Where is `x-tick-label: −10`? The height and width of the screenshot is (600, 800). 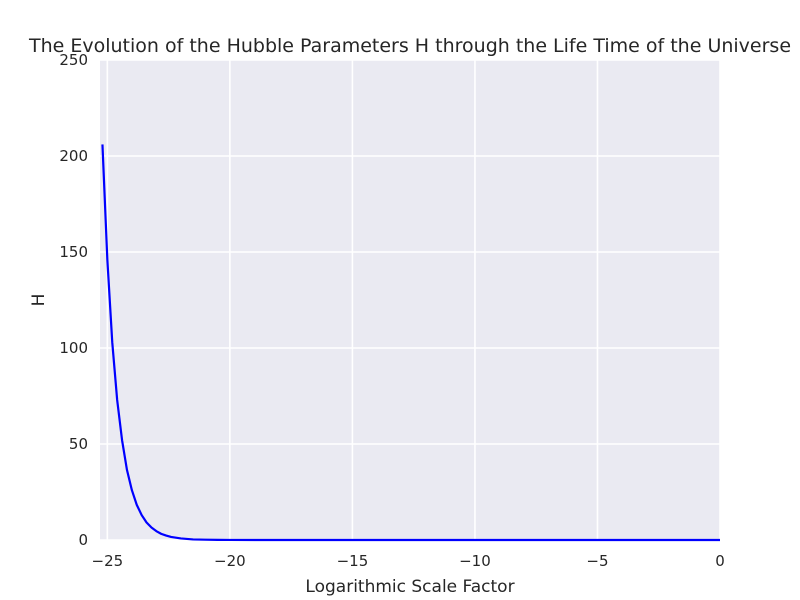
x-tick-label: −10 is located at coordinates (475, 561).